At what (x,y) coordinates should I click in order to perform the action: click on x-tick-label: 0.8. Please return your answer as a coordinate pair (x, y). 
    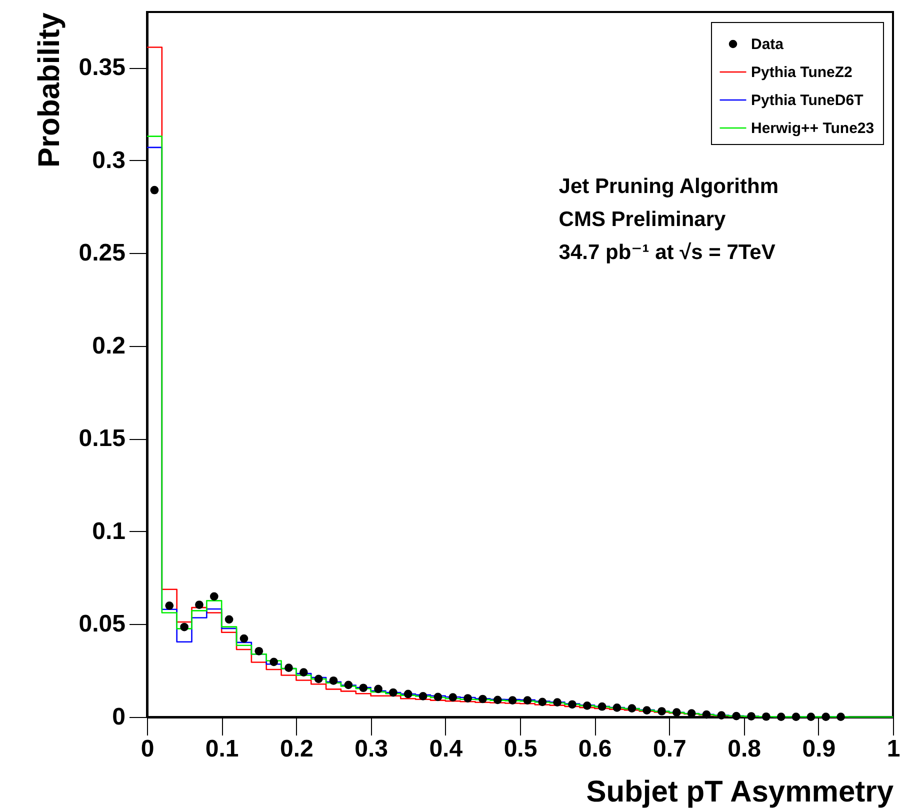
    Looking at the image, I should click on (744, 749).